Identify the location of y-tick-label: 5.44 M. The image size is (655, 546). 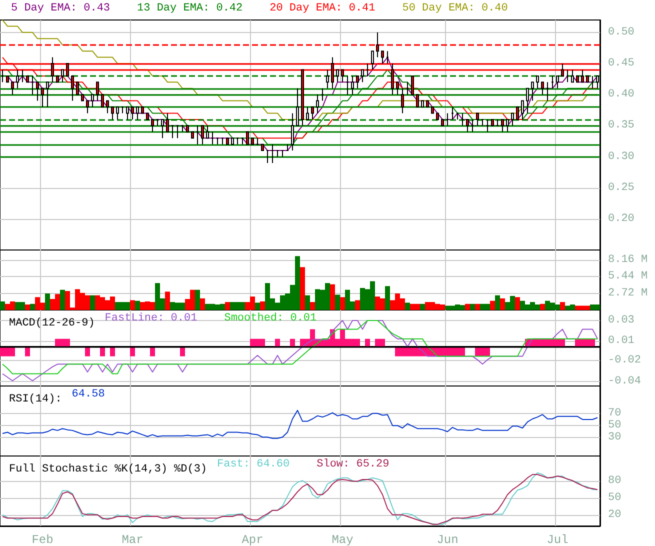
(628, 276).